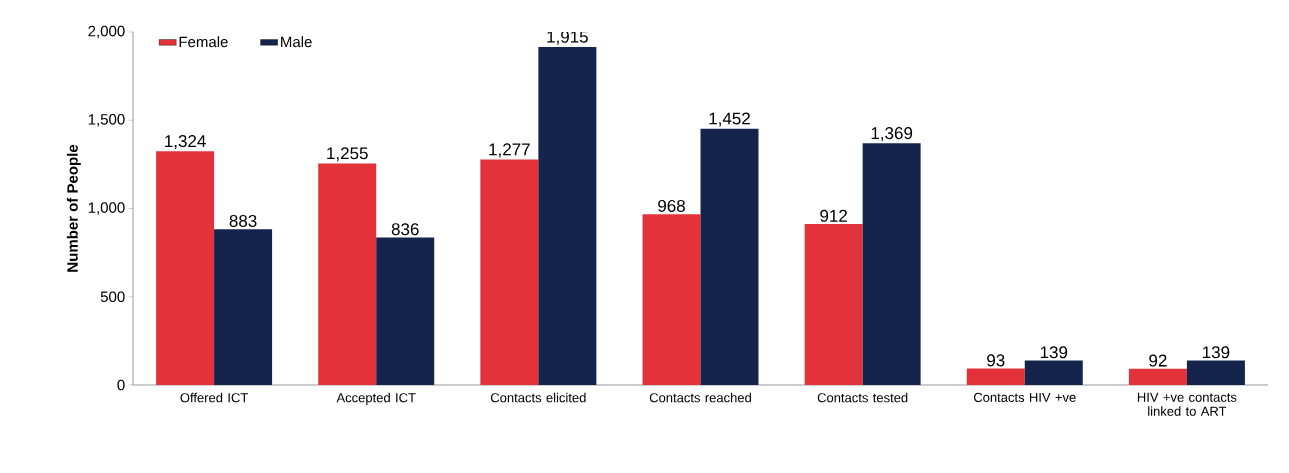 This screenshot has width=1289, height=473. Describe the element at coordinates (112, 297) in the screenshot. I see `y-tick-label: 500` at that location.